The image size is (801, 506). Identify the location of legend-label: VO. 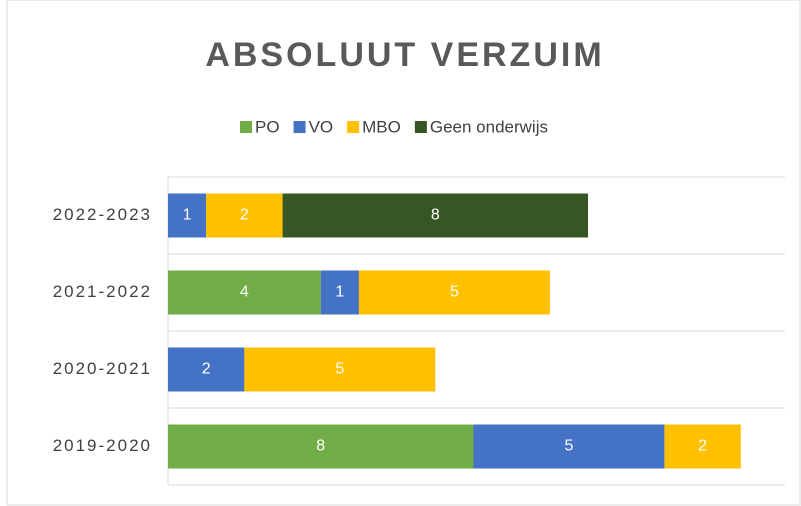
(321, 126).